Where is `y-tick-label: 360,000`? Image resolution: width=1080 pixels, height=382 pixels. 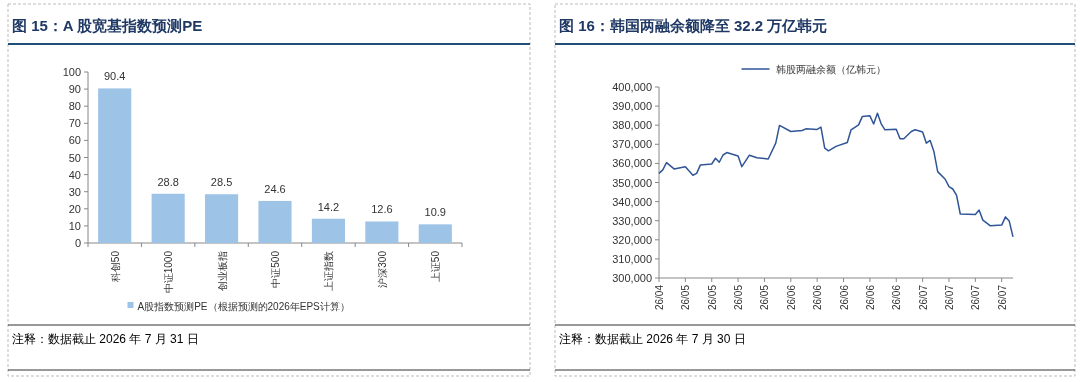 y-tick-label: 360,000 is located at coordinates (632, 163).